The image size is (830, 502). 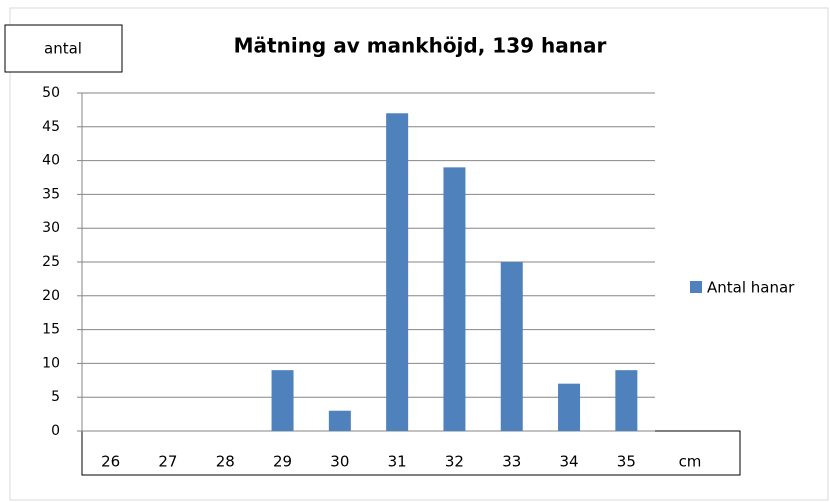 What do you see at coordinates (51, 93) in the screenshot?
I see `y-tick-label: 50` at bounding box center [51, 93].